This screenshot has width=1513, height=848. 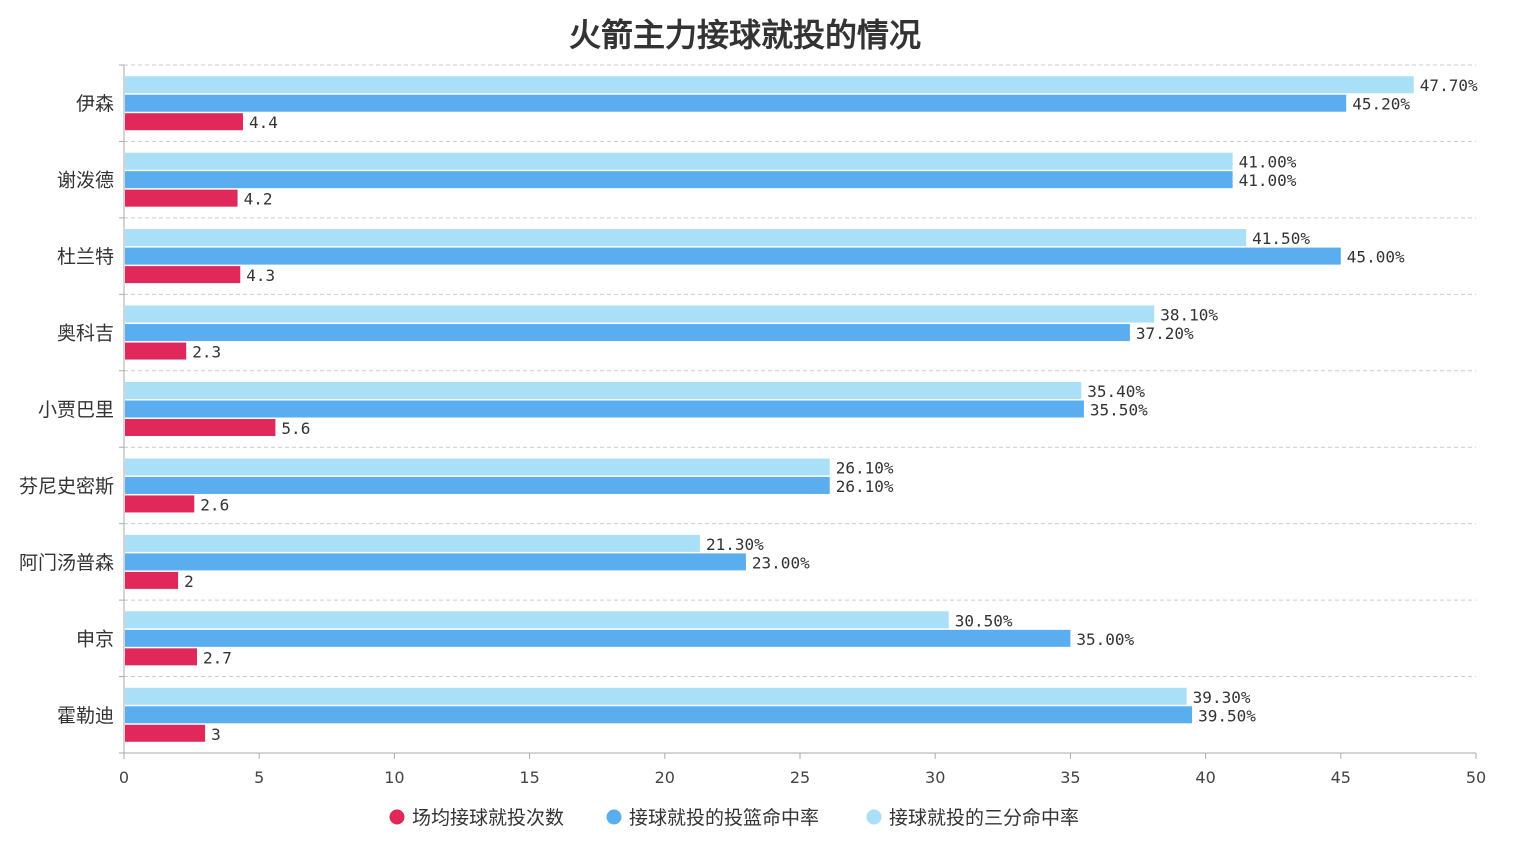 What do you see at coordinates (76, 410) in the screenshot?
I see `category-label: 小贾巴里` at bounding box center [76, 410].